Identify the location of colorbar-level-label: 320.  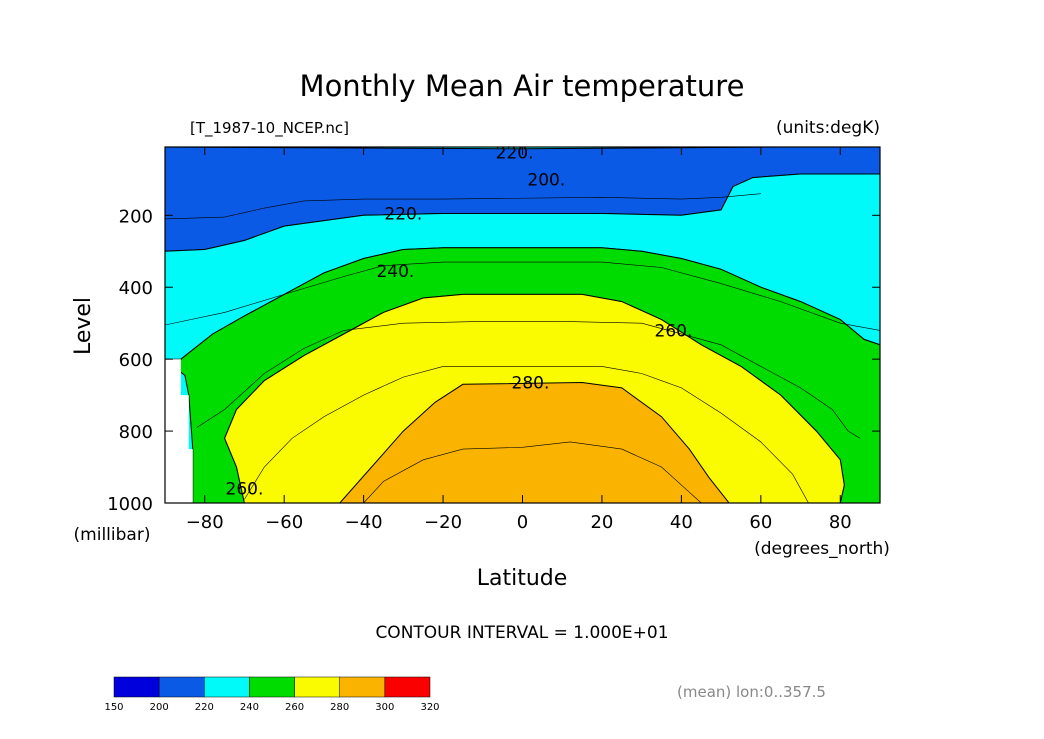
(429, 707).